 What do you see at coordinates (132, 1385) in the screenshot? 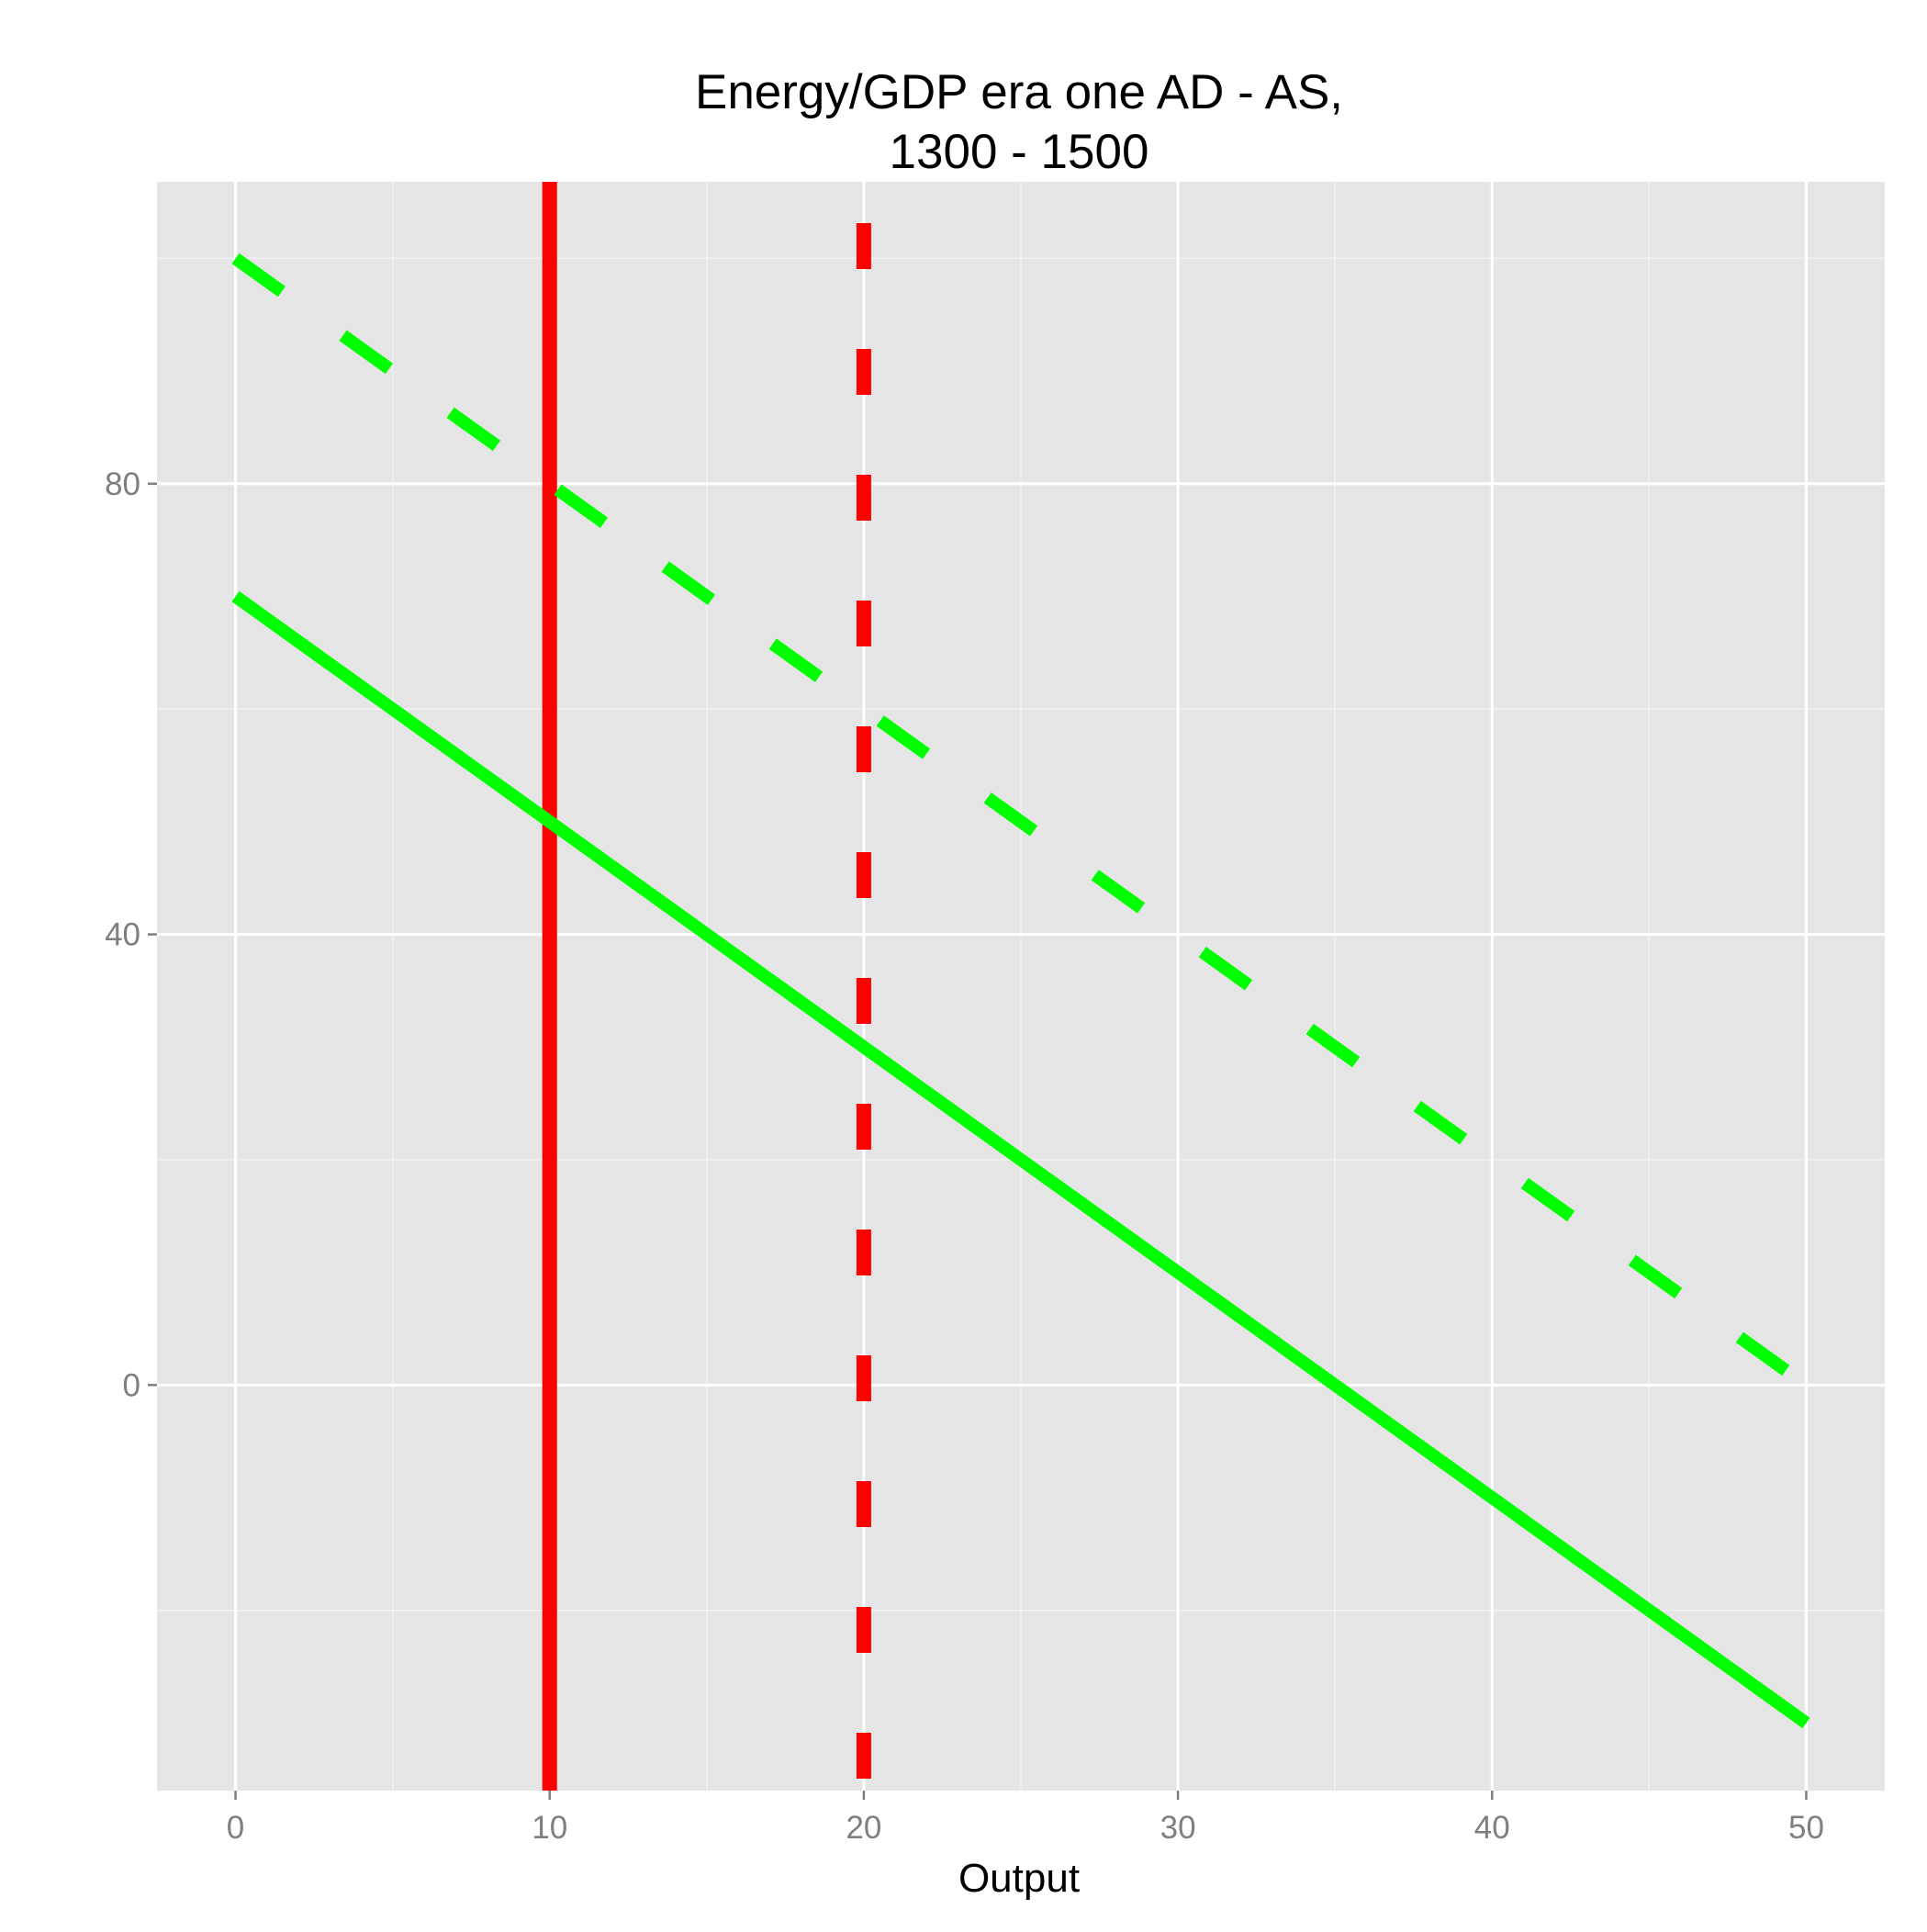
I see `y-tick-label: 0` at bounding box center [132, 1385].